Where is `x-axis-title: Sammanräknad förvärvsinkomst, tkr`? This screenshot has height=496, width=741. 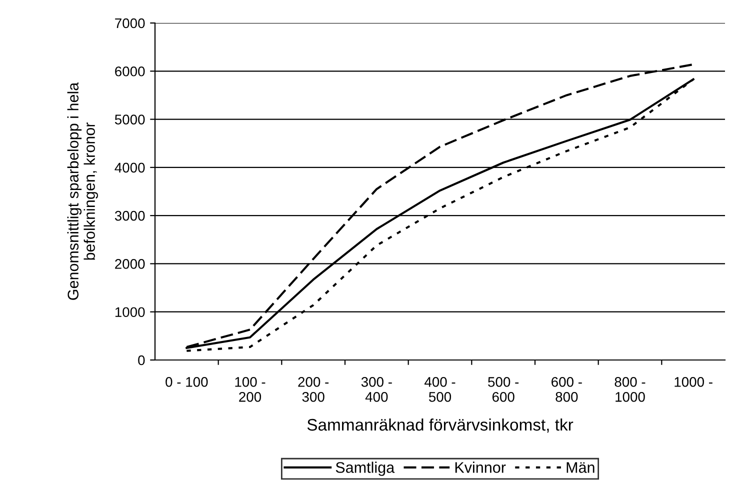 x-axis-title: Sammanräknad förvärvsinkomst, tkr is located at coordinates (440, 425).